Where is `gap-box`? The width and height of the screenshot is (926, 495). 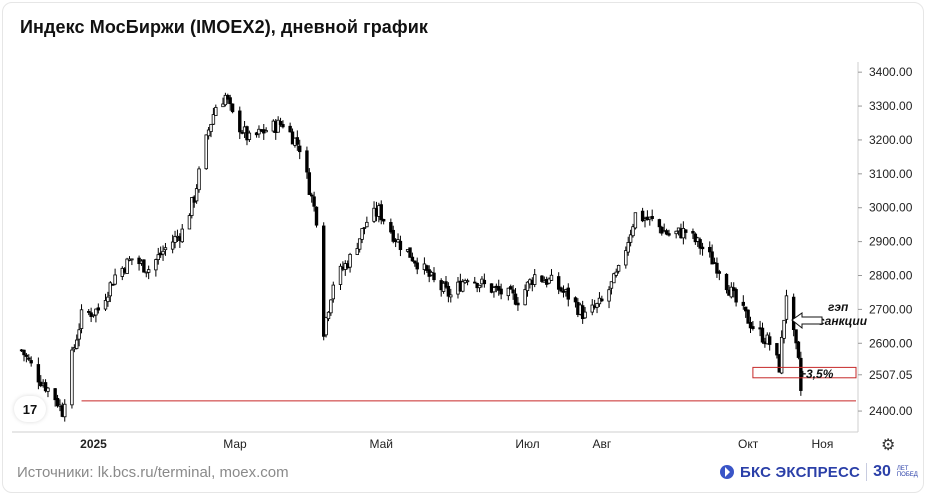 gap-box is located at coordinates (804, 372).